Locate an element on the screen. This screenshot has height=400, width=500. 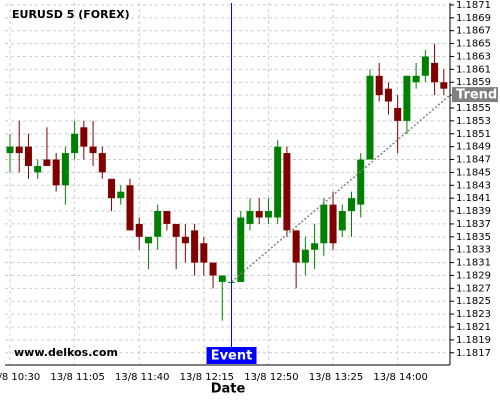
y-tick-label: 1.1839 is located at coordinates (473, 211).